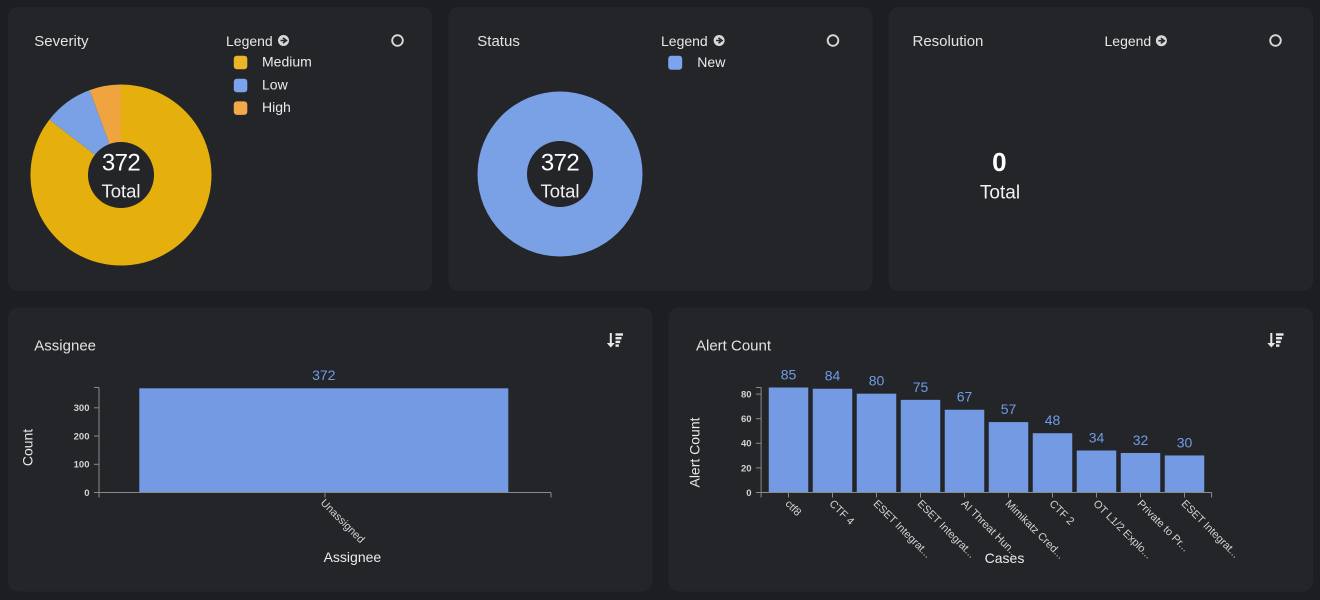  What do you see at coordinates (275, 85) in the screenshot?
I see `svg-text: Low` at bounding box center [275, 85].